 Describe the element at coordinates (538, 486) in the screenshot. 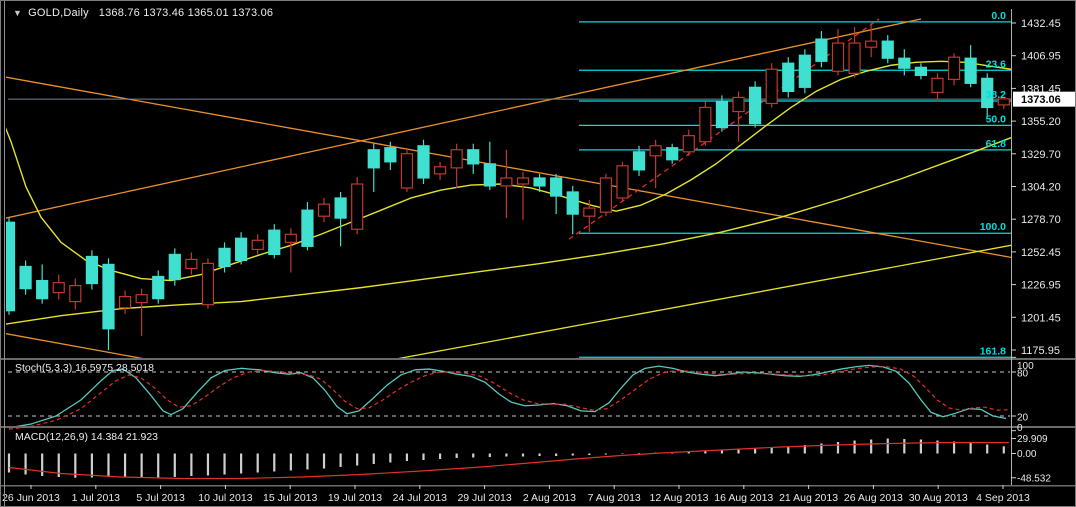

I see `axis-separator` at that location.